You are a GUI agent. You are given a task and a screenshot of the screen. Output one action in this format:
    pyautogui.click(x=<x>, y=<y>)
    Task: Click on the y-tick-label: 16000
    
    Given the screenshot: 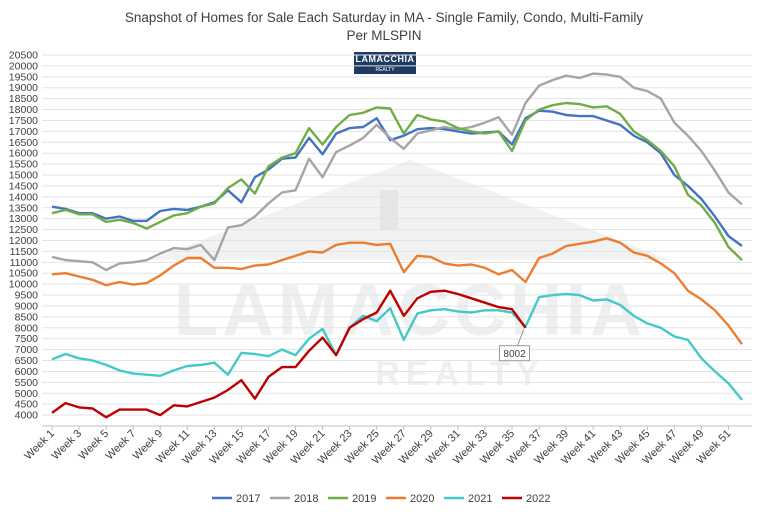 What is the action you would take?
    pyautogui.click(x=23, y=154)
    